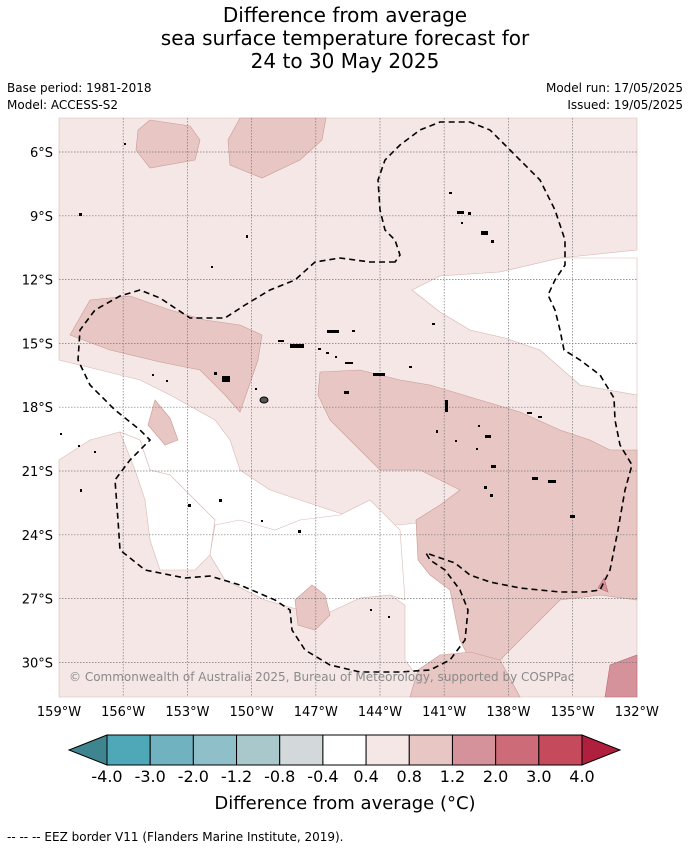 This screenshot has height=850, width=690. I want to click on colorbar-tick-label: -2.0, so click(193, 776).